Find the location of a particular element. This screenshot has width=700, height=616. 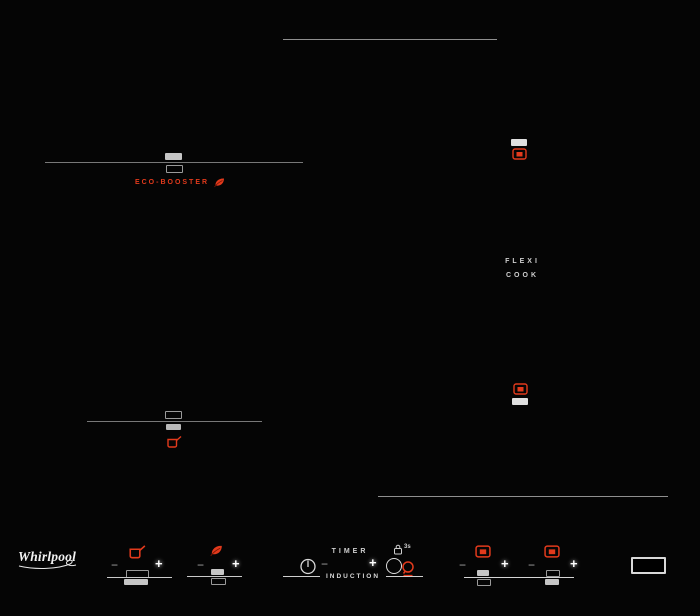

zone1-slider-line is located at coordinates (139, 577).